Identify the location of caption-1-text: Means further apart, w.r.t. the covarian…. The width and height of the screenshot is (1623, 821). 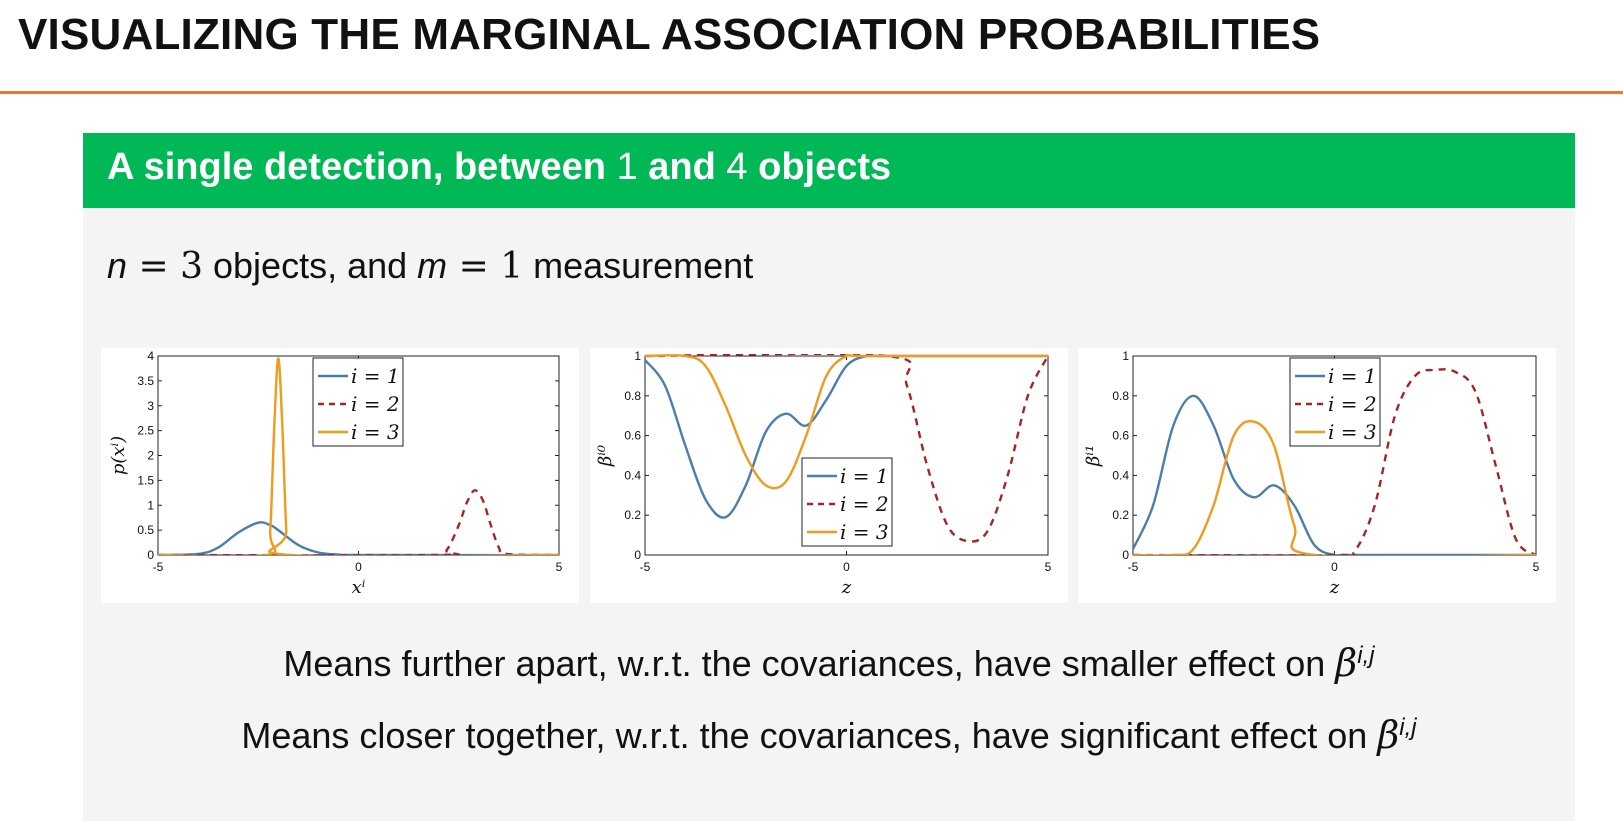
(809, 663).